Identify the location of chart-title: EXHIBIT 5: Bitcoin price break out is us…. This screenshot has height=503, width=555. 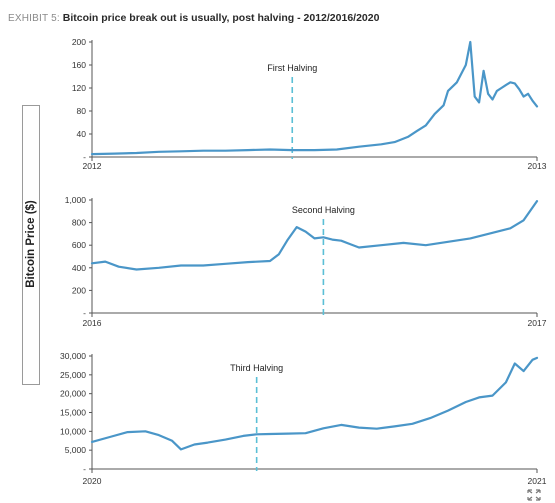
(193, 18).